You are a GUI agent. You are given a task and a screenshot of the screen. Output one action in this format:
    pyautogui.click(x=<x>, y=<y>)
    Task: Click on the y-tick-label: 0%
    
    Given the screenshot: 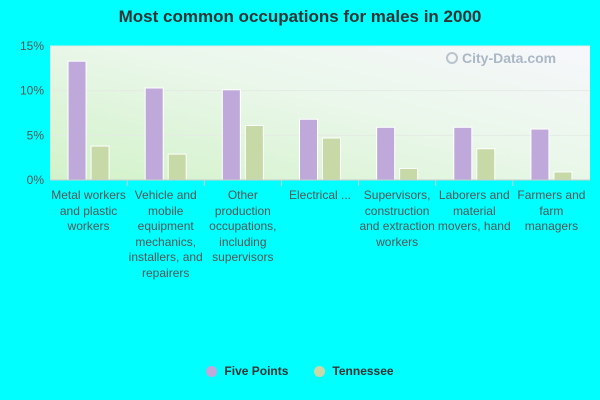 What is the action you would take?
    pyautogui.click(x=36, y=180)
    